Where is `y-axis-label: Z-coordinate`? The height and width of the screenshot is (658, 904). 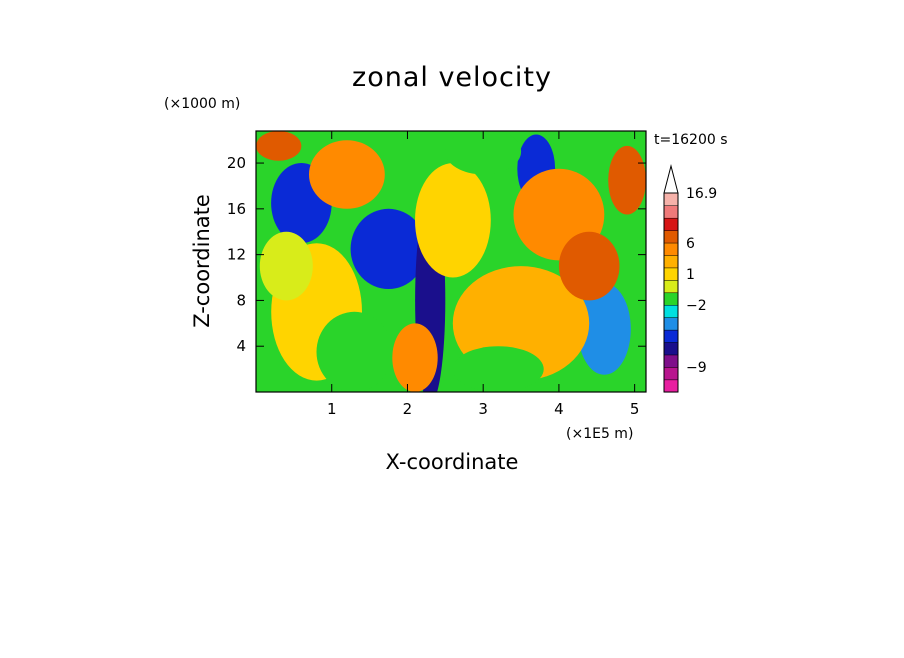 y-axis-label: Z-coordinate is located at coordinates (202, 261).